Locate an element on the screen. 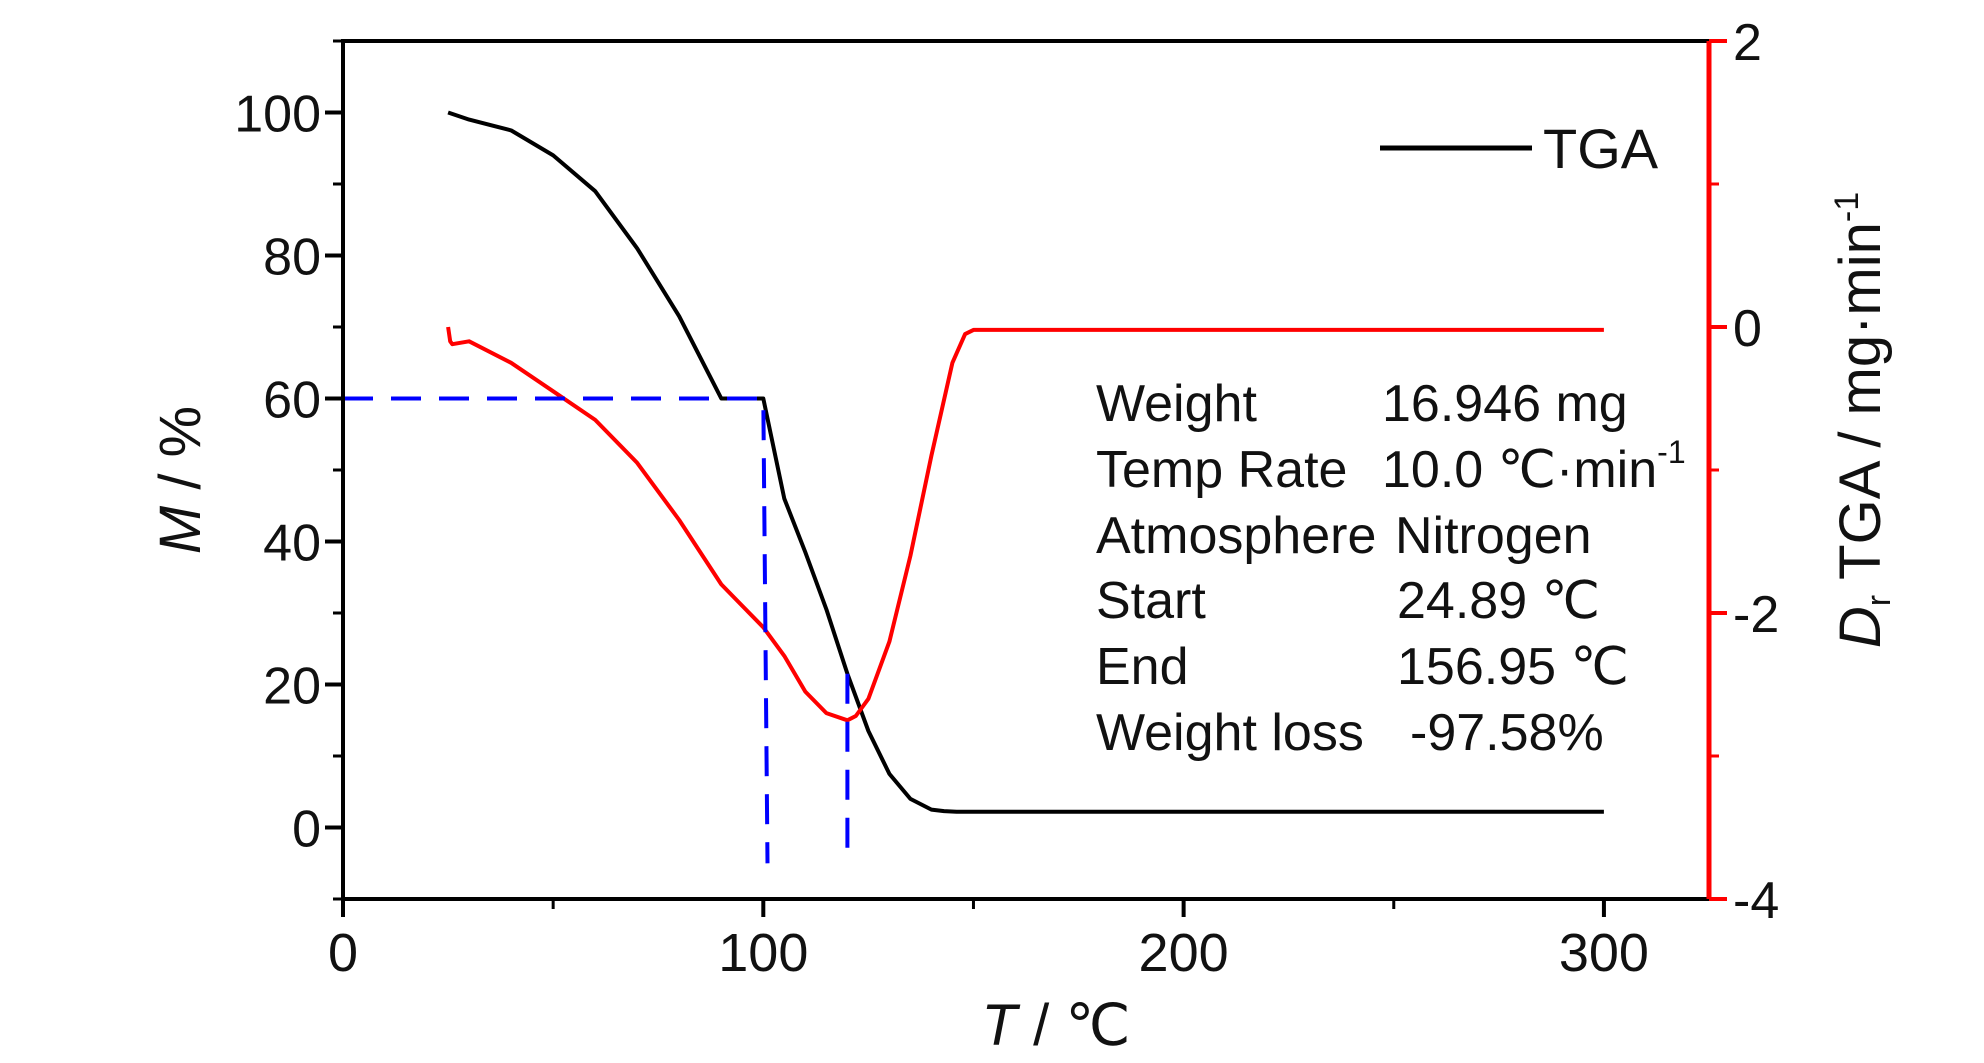  y-left-tick-label-0: 0 is located at coordinates (306, 830).